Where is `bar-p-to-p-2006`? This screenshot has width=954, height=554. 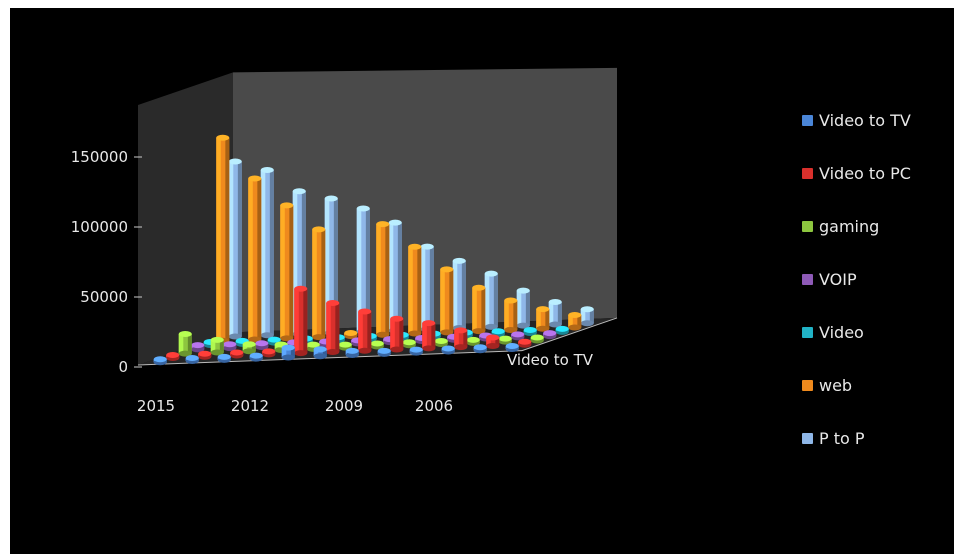 bar-p-to-p-2006 is located at coordinates (523, 308).